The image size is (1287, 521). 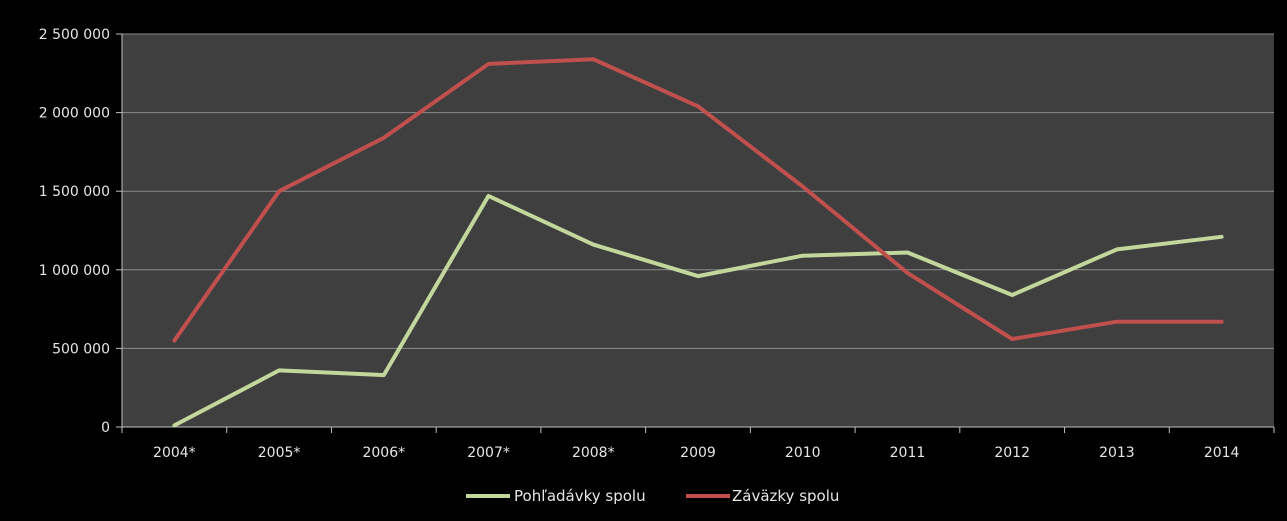 What do you see at coordinates (488, 453) in the screenshot?
I see `x-tick-label: 2007*` at bounding box center [488, 453].